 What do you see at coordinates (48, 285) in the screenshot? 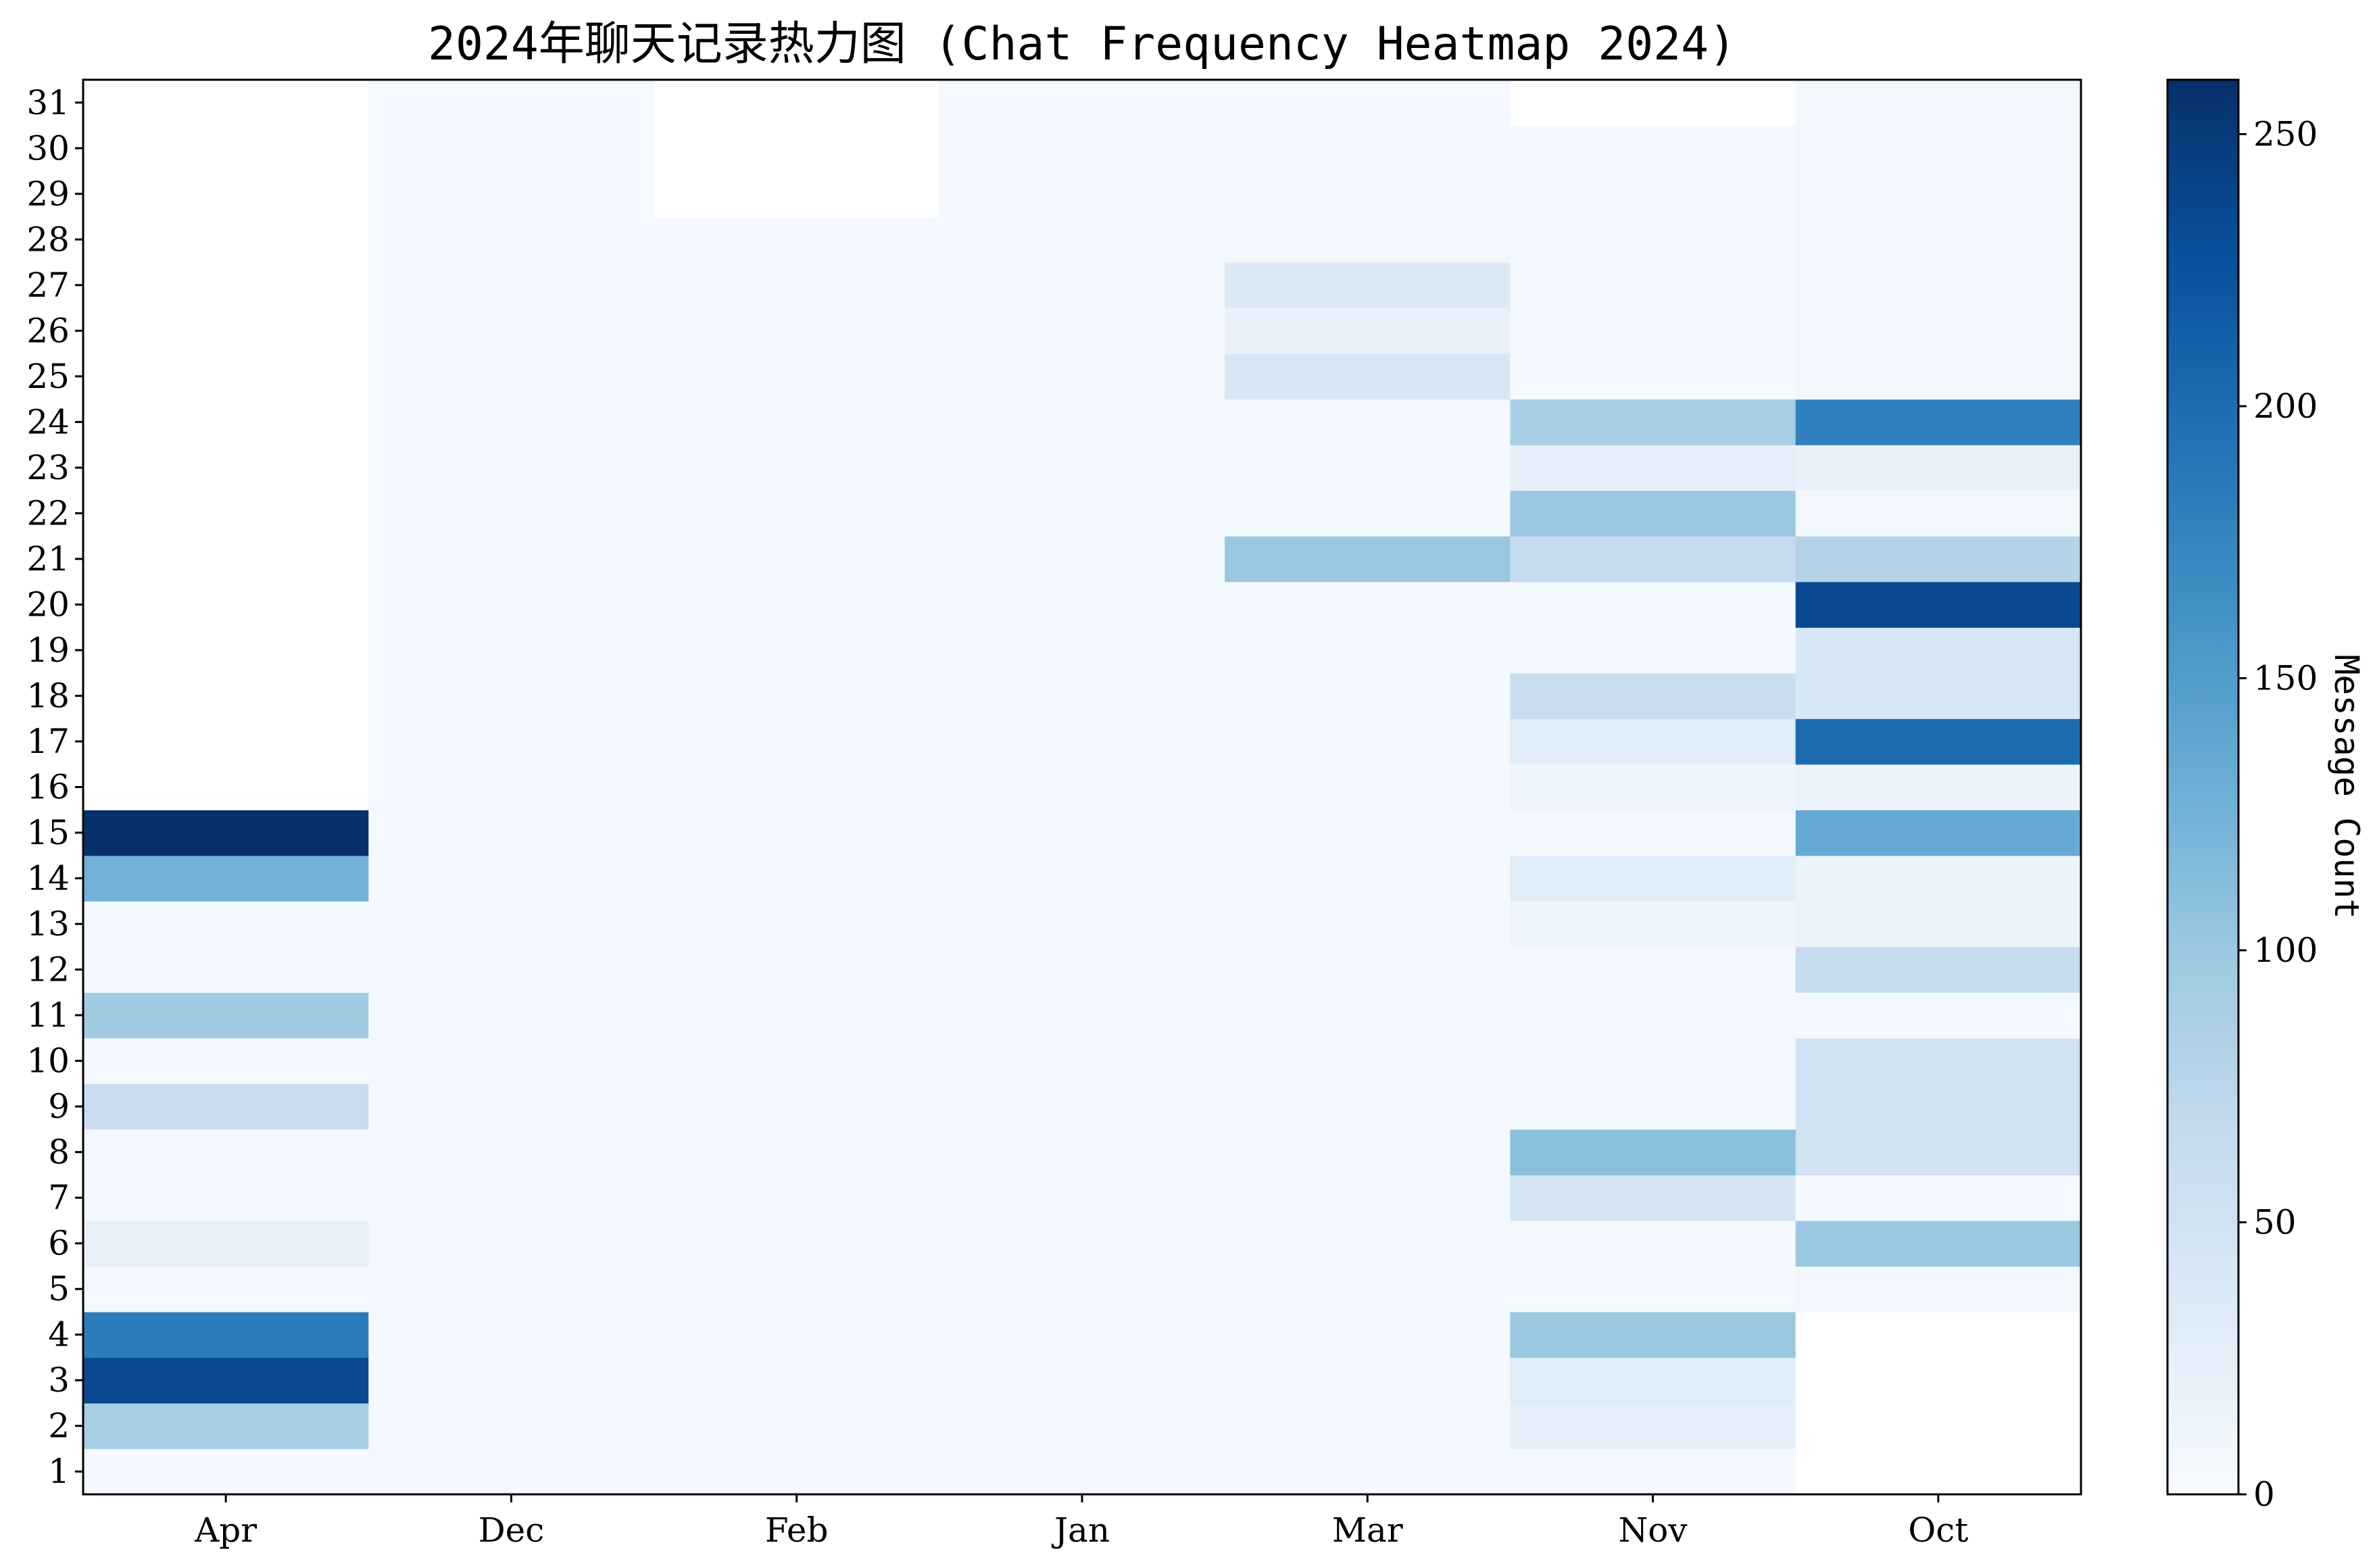
I see `y-tick-label: 27` at bounding box center [48, 285].